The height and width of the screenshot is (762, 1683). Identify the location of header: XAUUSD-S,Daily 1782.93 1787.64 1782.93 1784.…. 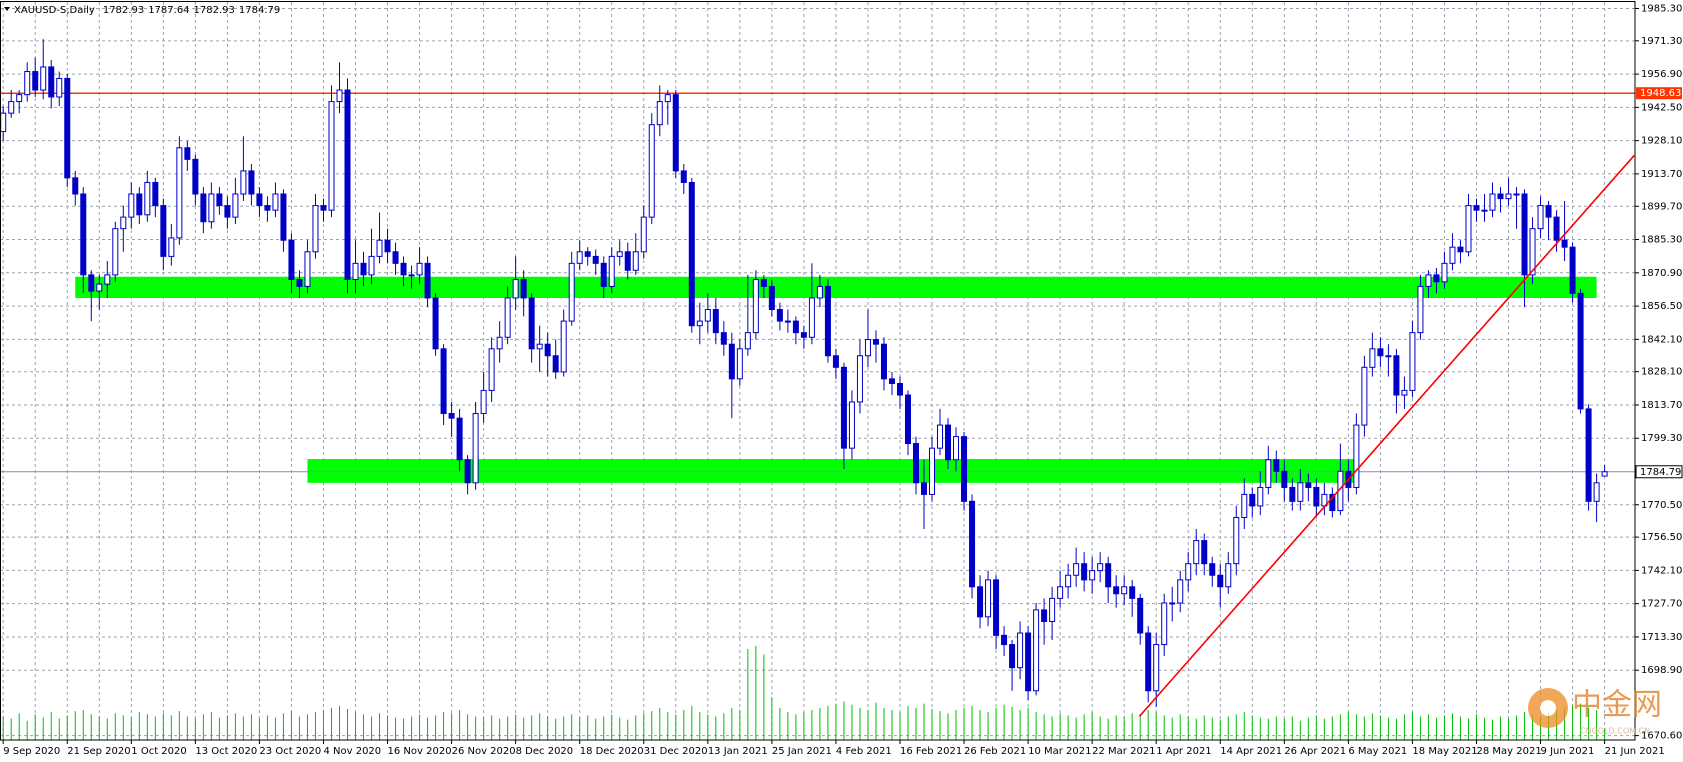
(142, 10).